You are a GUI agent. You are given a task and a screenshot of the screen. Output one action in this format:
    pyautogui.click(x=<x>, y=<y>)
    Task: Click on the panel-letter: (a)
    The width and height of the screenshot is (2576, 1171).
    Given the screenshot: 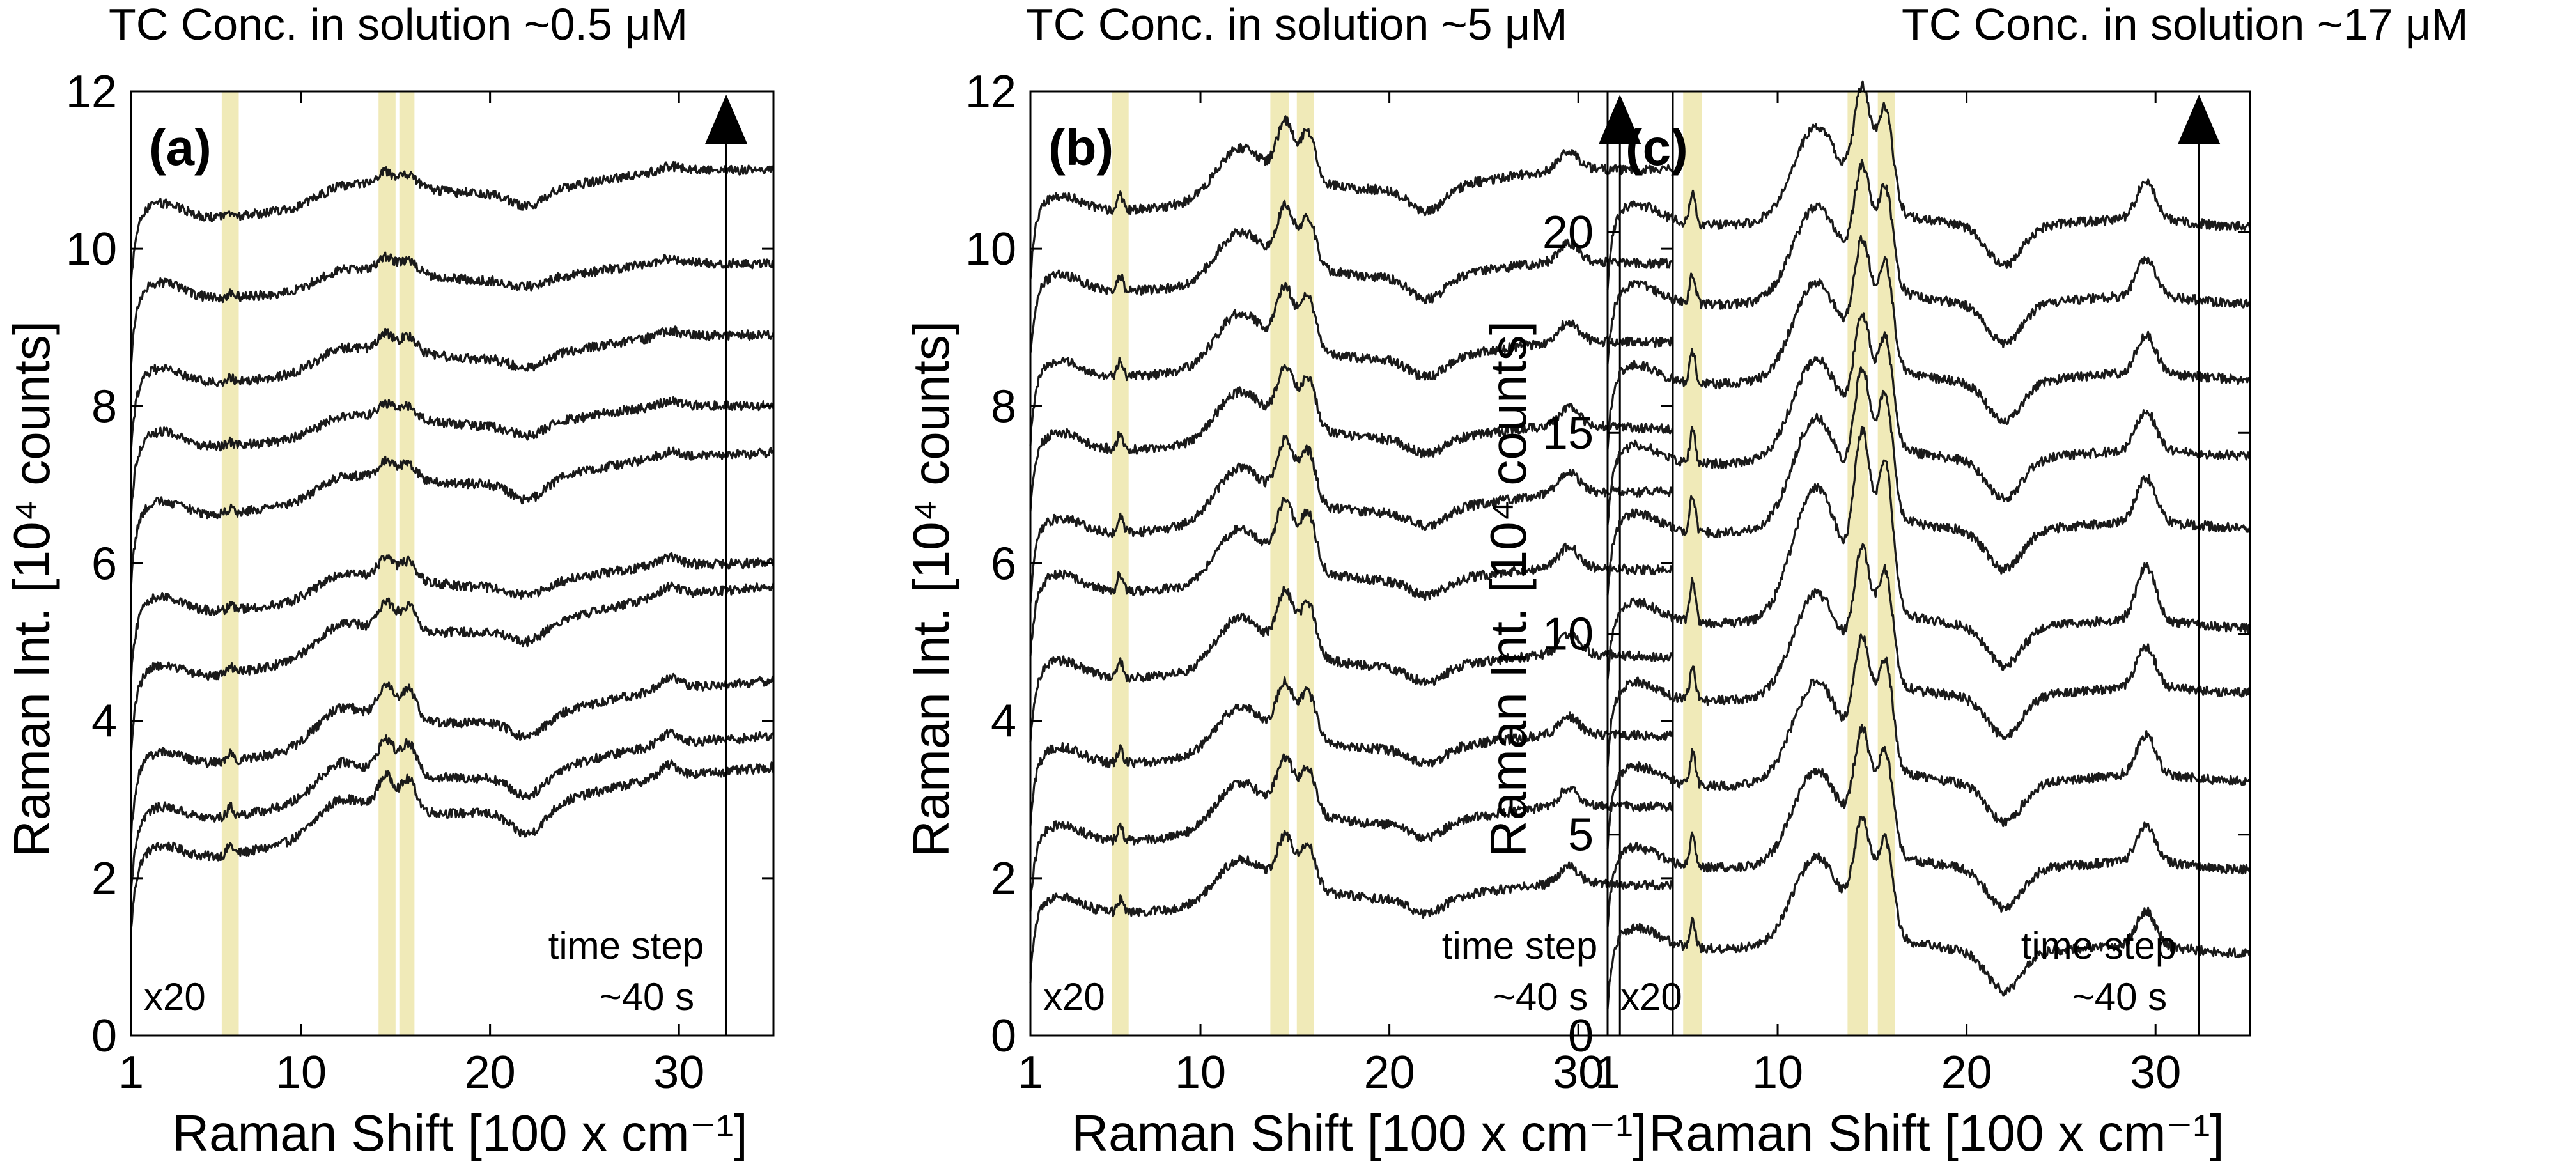 What is the action you would take?
    pyautogui.click(x=181, y=147)
    